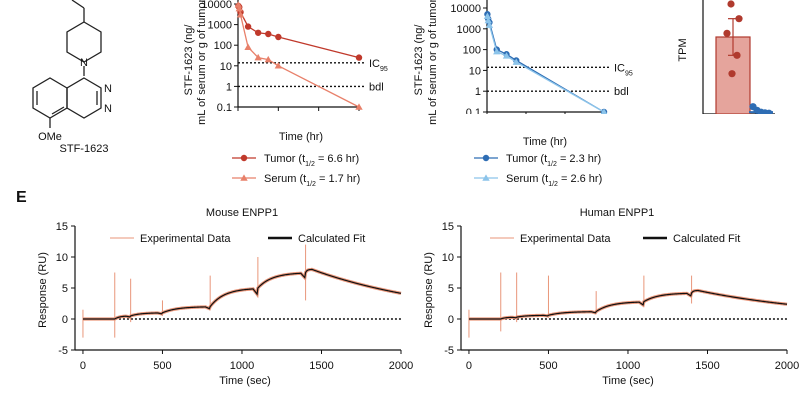 This screenshot has width=800, height=400. Describe the element at coordinates (554, 180) in the screenshot. I see `legend-entry-serum: Serum (t1/2 = 2.6 hr)` at that location.